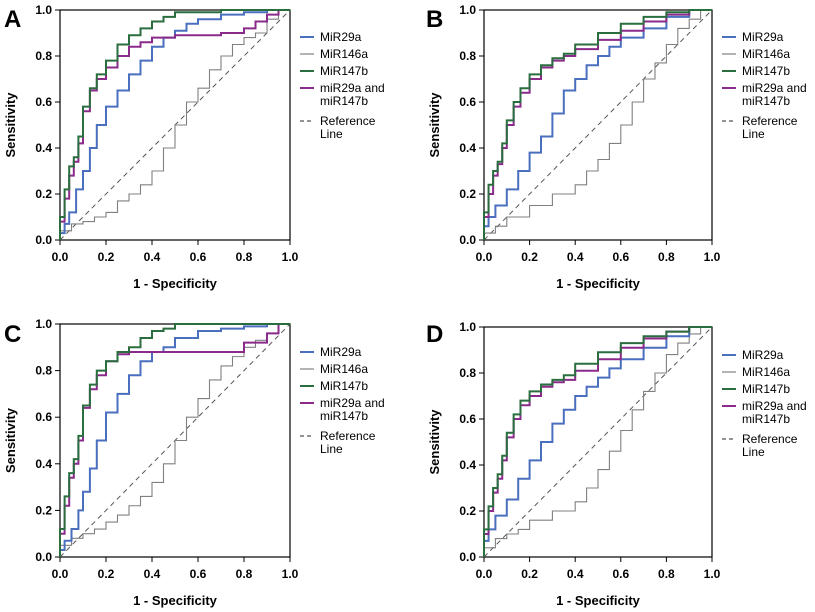  What do you see at coordinates (434, 19) in the screenshot?
I see `panel-letter: B` at bounding box center [434, 19].